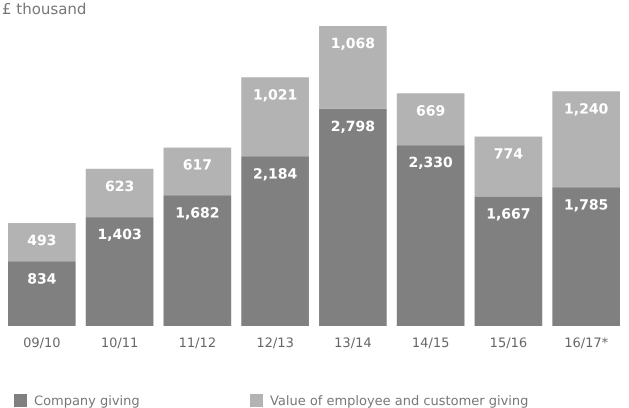 The image size is (629, 408). What do you see at coordinates (431, 111) in the screenshot?
I see `data-label: 669` at bounding box center [431, 111].